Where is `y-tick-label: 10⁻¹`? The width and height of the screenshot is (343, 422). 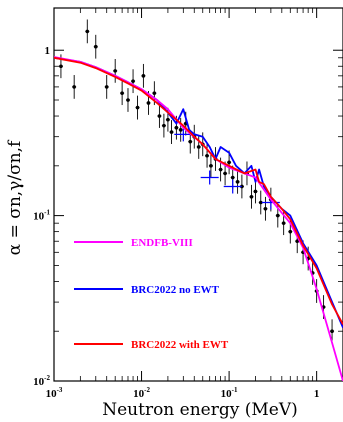 y-tick-label: 10⁻¹ is located at coordinates (41, 216).